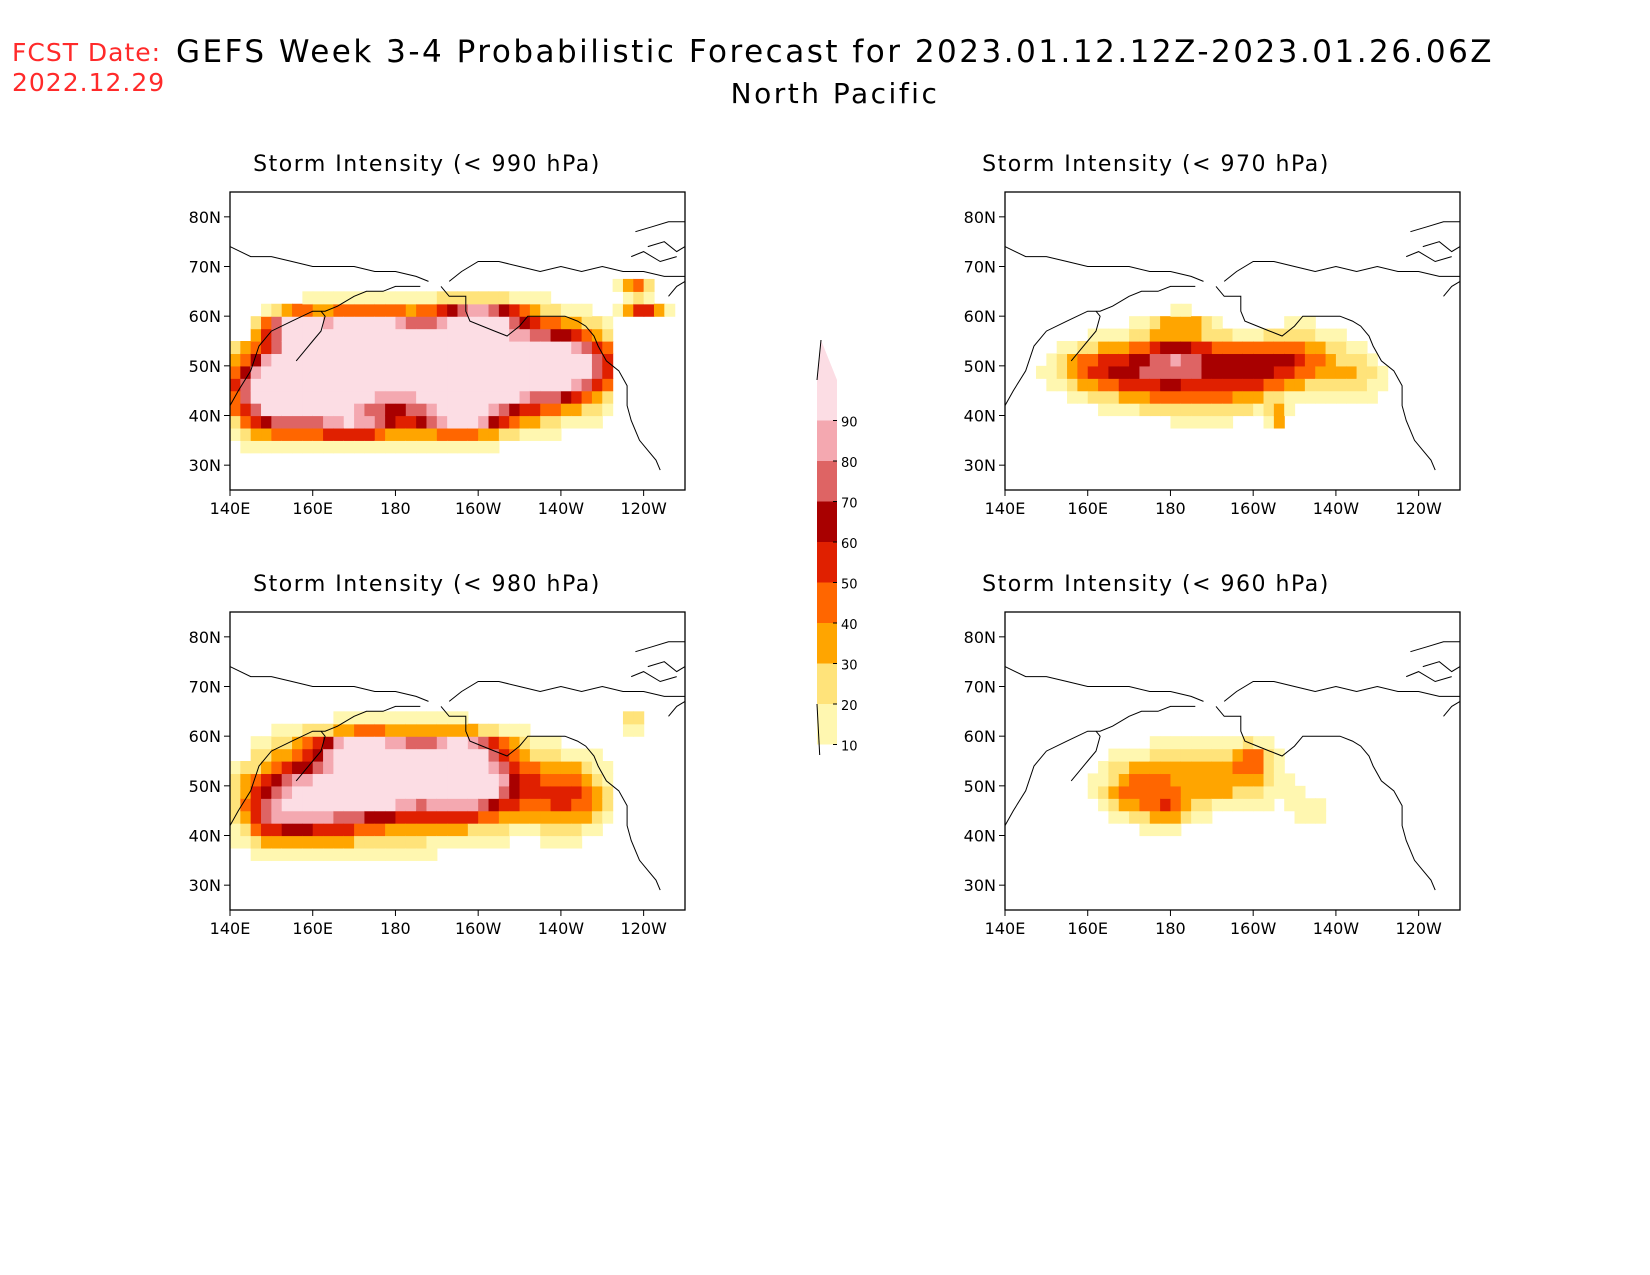  What do you see at coordinates (427, 584) in the screenshot?
I see `panel-title-980: Storm Intensity (< 980 hPa)` at bounding box center [427, 584].